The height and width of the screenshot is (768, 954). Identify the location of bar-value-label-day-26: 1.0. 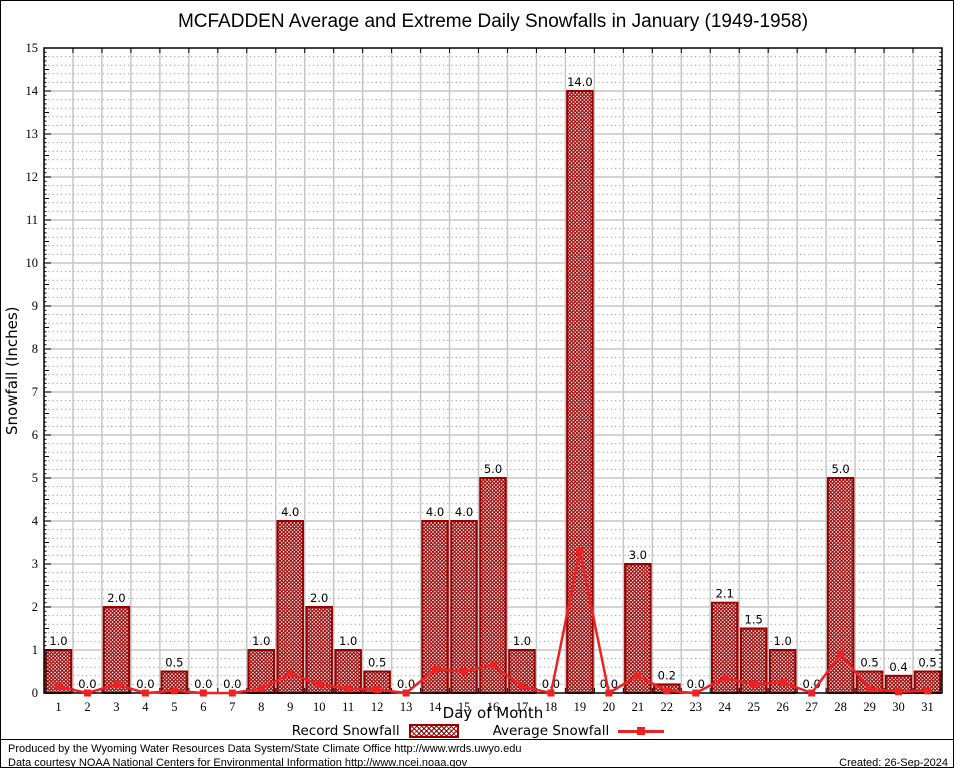
(783, 641).